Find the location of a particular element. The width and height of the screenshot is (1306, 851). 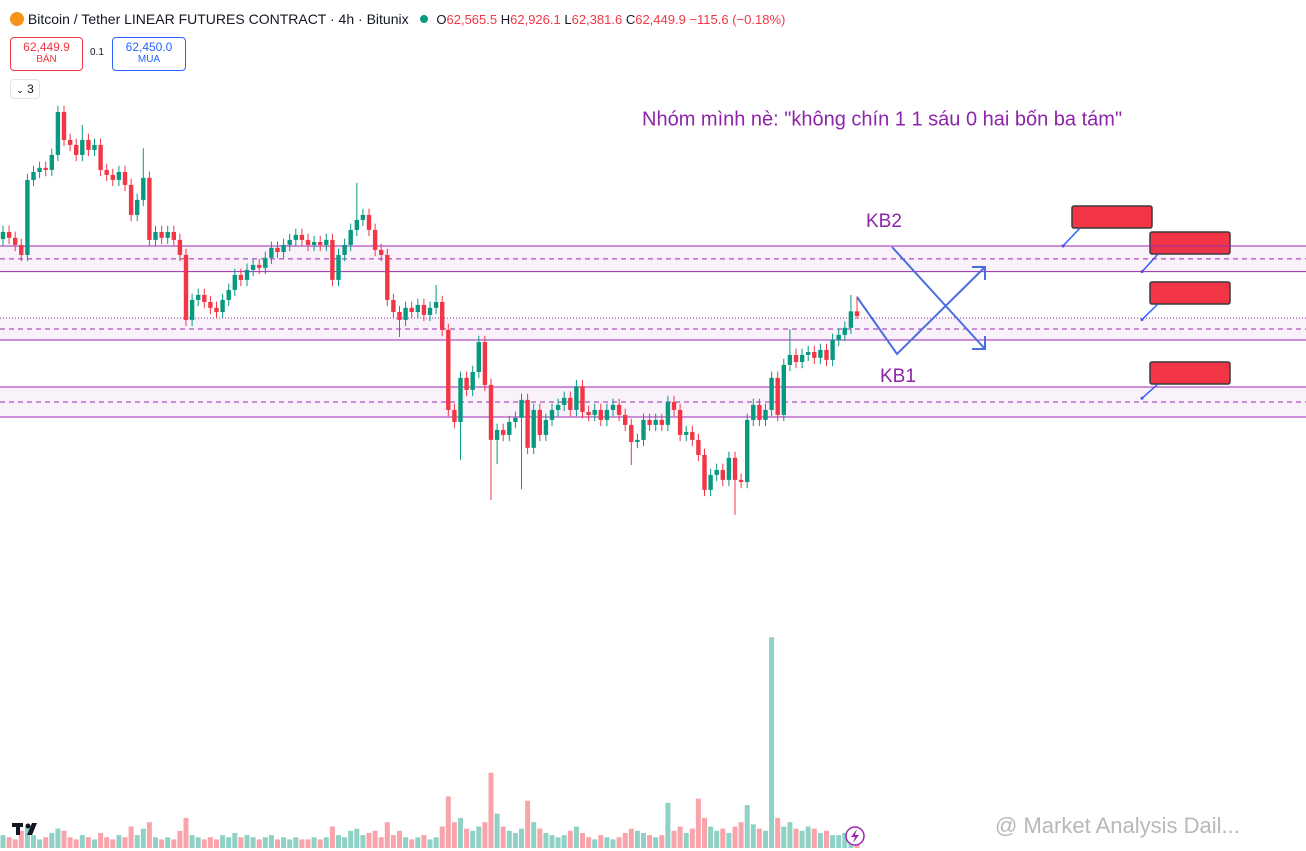

scenario-arrows is located at coordinates (921, 301).